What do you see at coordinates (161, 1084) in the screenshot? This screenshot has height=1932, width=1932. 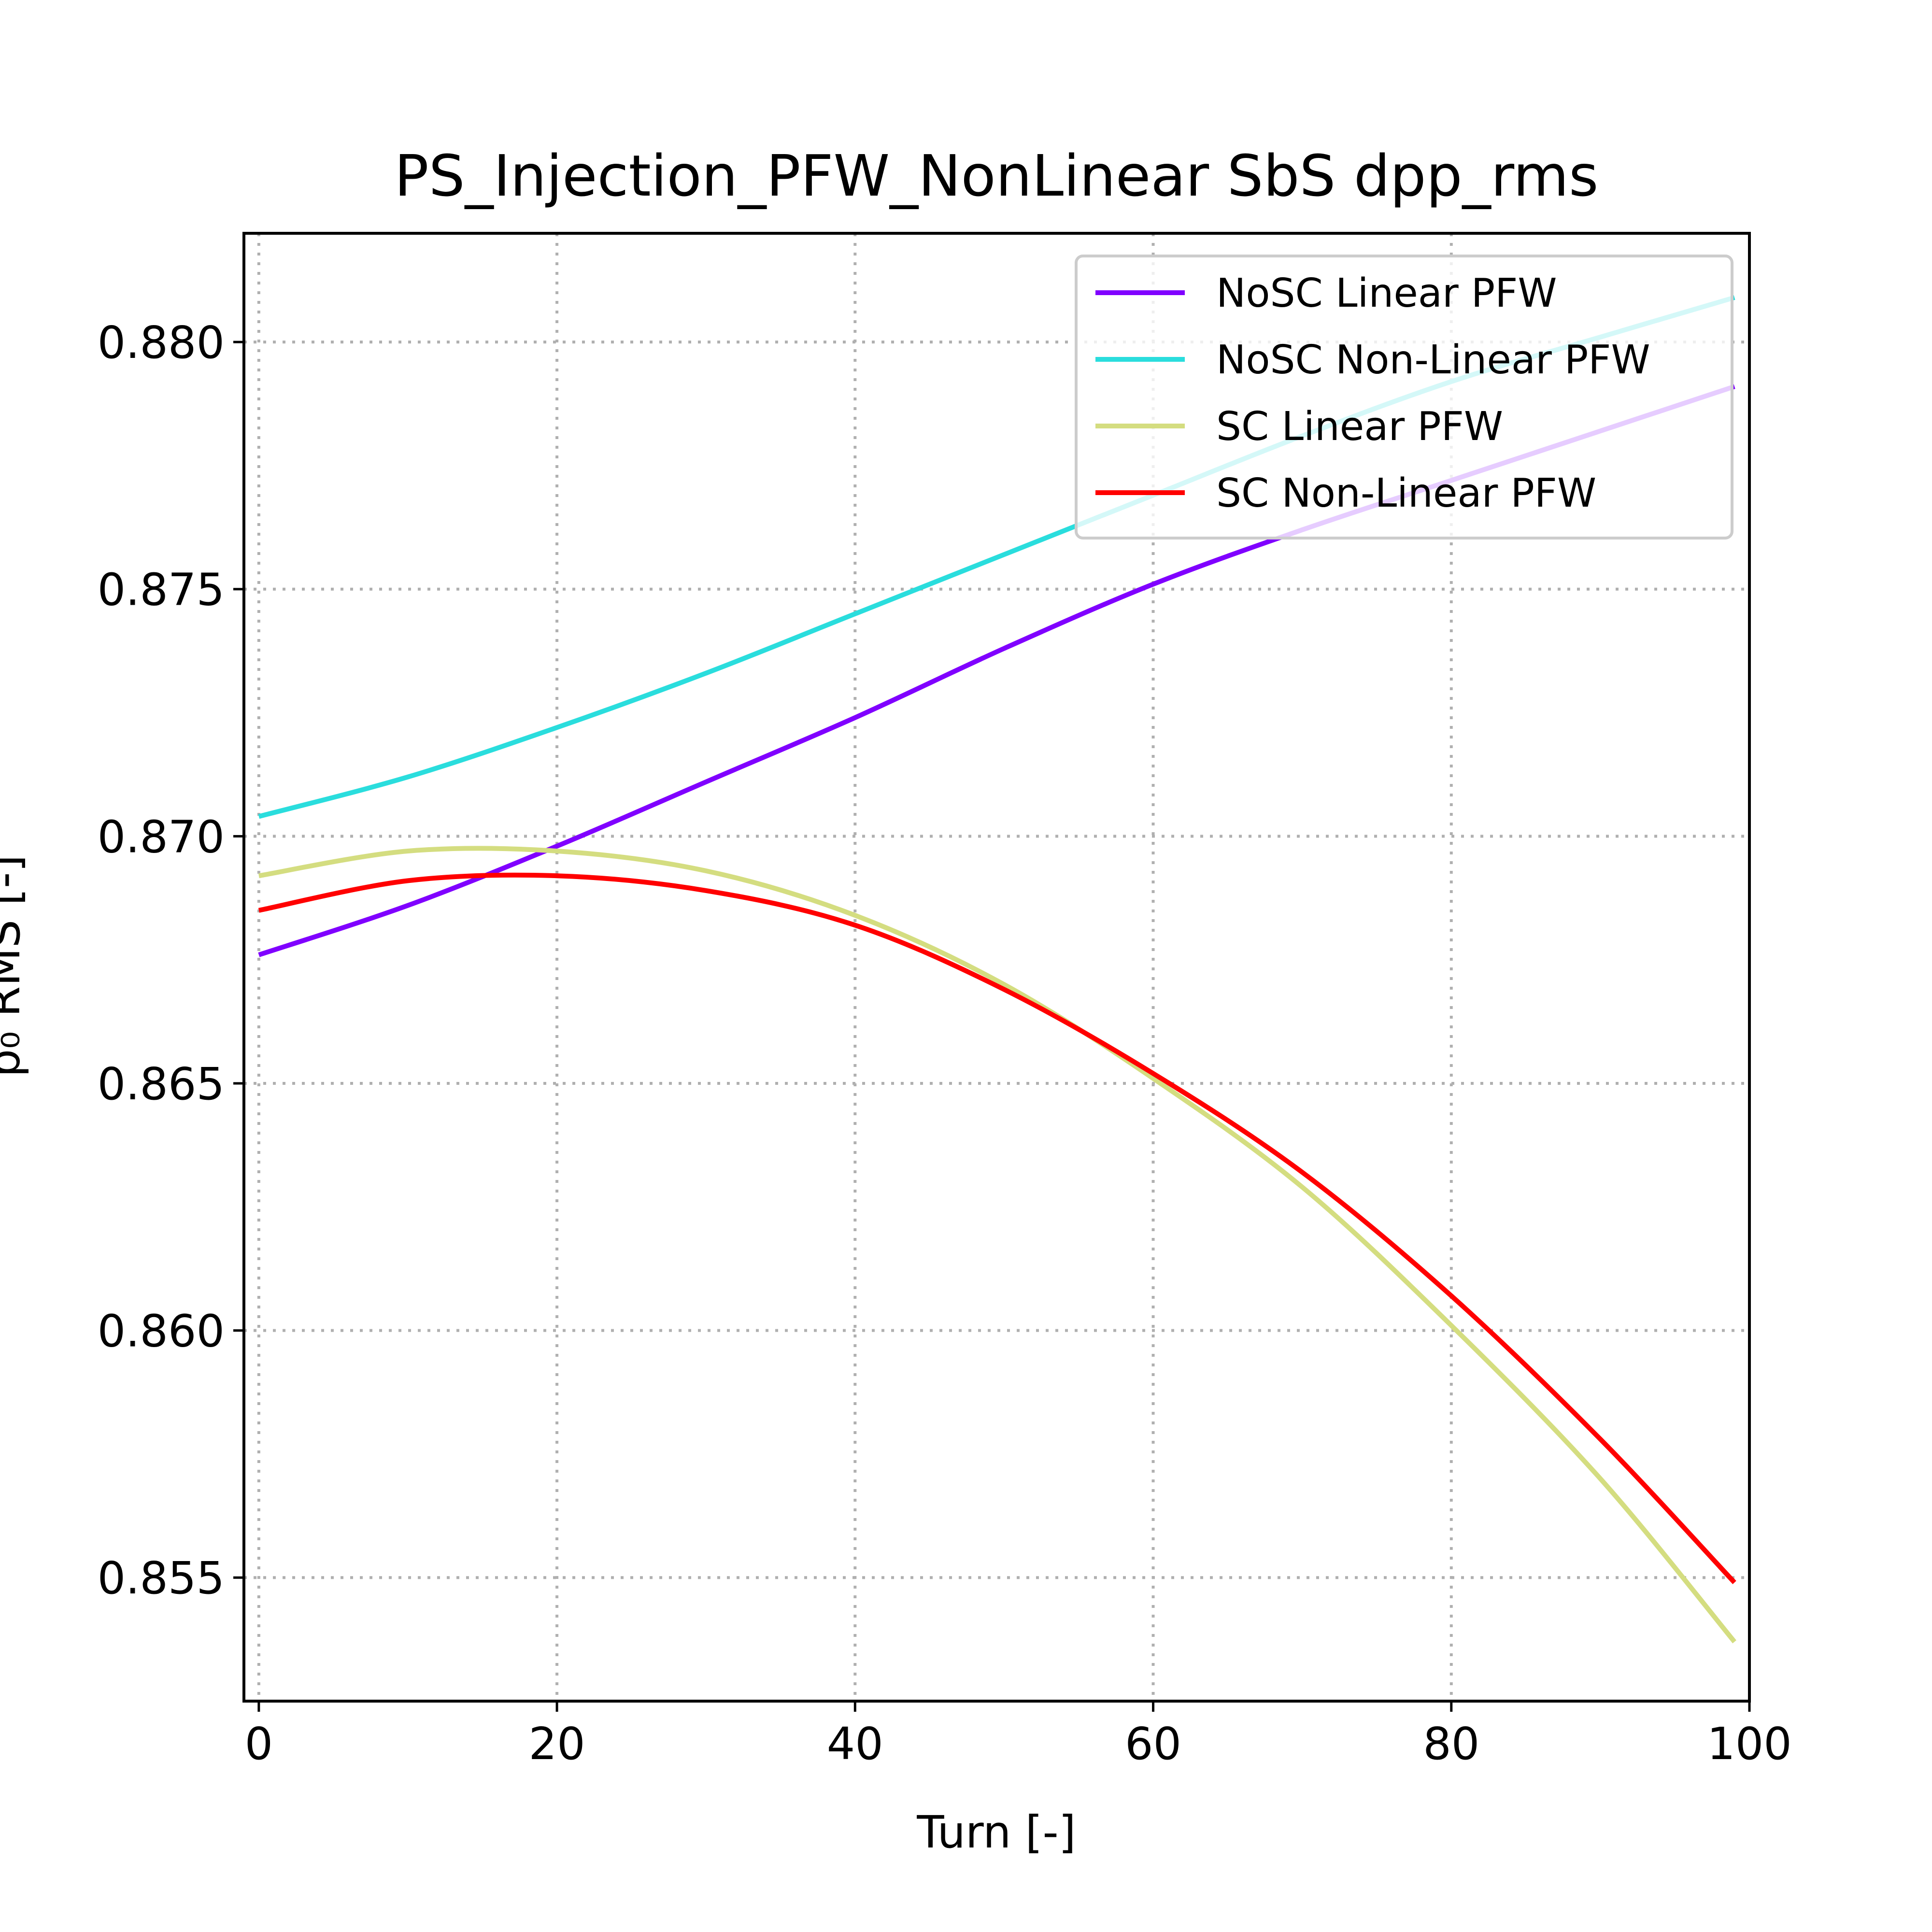 I see `y-tick-label: 0.865` at bounding box center [161, 1084].